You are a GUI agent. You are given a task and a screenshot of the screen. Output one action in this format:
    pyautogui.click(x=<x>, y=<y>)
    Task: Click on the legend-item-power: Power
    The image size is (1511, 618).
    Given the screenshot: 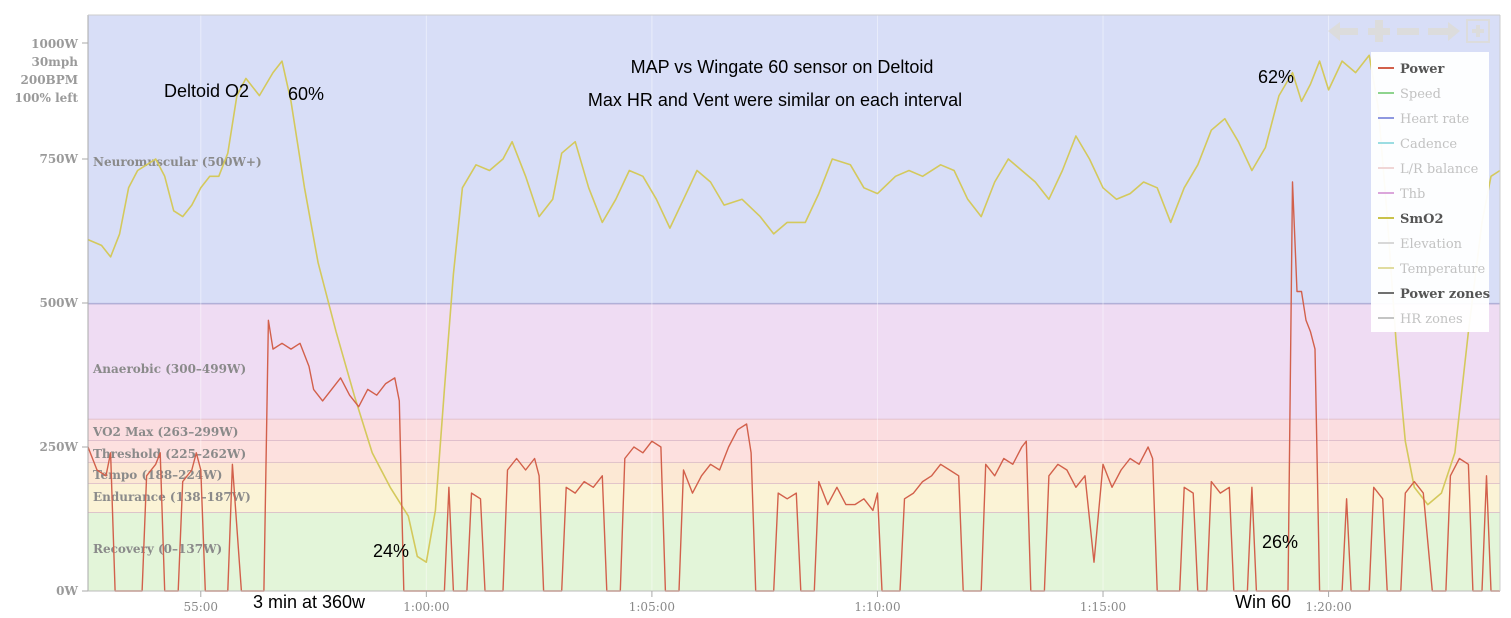 What is the action you would take?
    pyautogui.click(x=1411, y=69)
    